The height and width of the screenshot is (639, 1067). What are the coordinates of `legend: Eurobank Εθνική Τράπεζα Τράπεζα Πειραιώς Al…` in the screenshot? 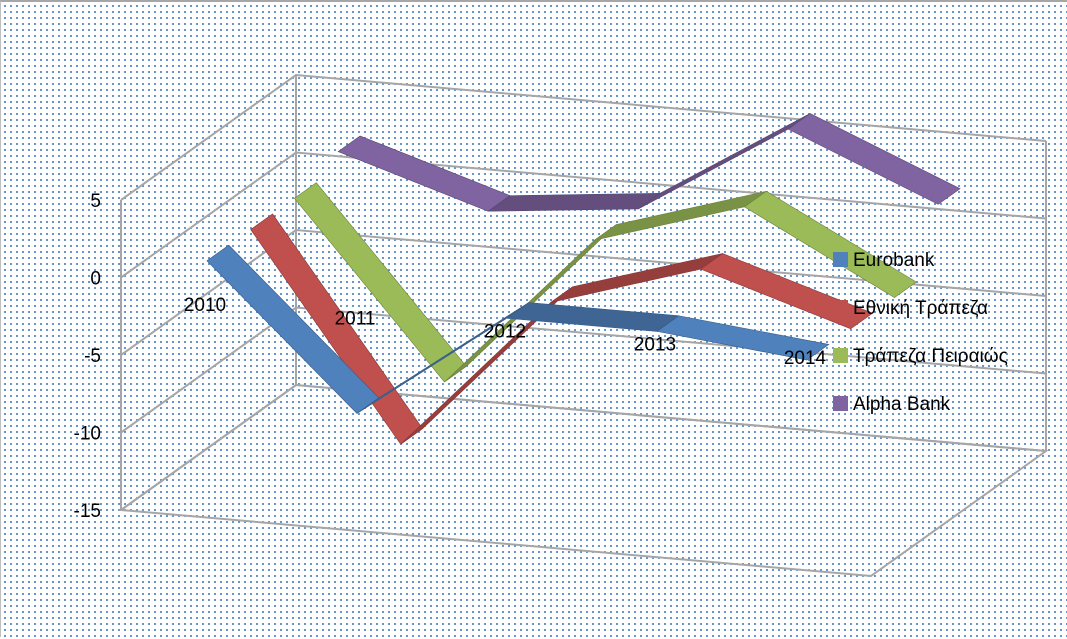 It's located at (920, 332).